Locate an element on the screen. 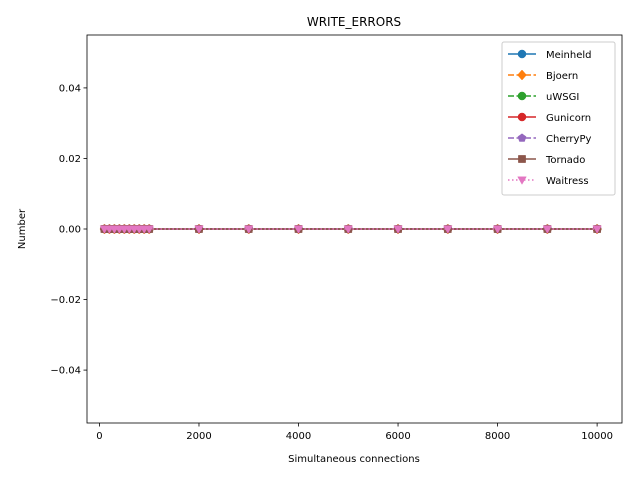 The image size is (640, 480). legend-label-uwsgi: uWSGI is located at coordinates (562, 97).